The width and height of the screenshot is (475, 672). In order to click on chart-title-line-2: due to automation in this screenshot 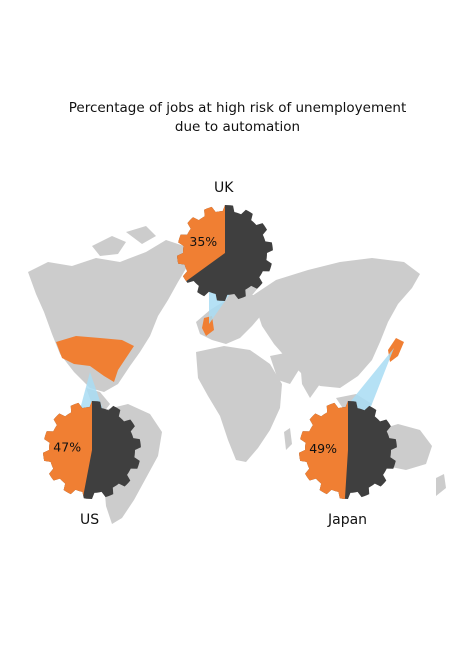, I will do `click(237, 127)`.